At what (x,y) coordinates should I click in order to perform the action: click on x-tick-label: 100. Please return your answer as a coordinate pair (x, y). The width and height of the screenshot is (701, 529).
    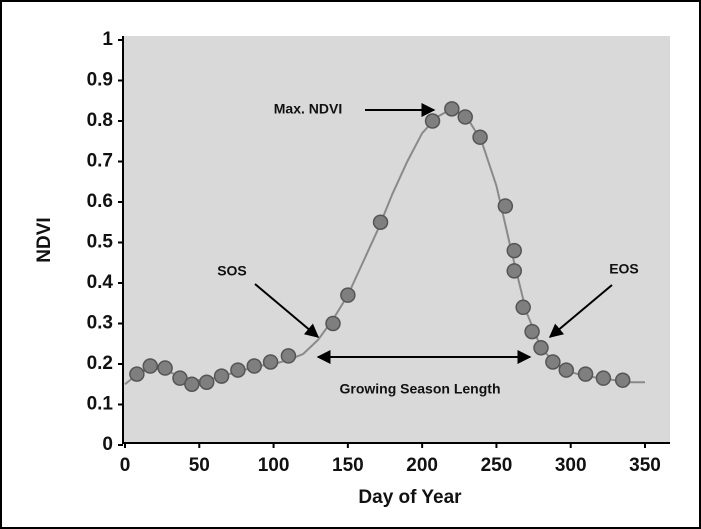
    Looking at the image, I should click on (274, 465).